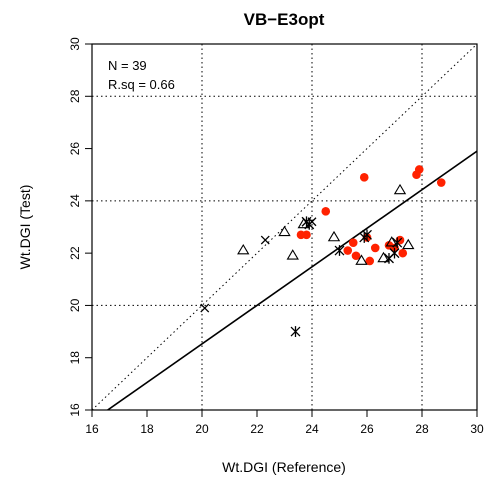 This screenshot has height=495, width=485. Describe the element at coordinates (75, 253) in the screenshot. I see `y-tick-label: 22` at that location.